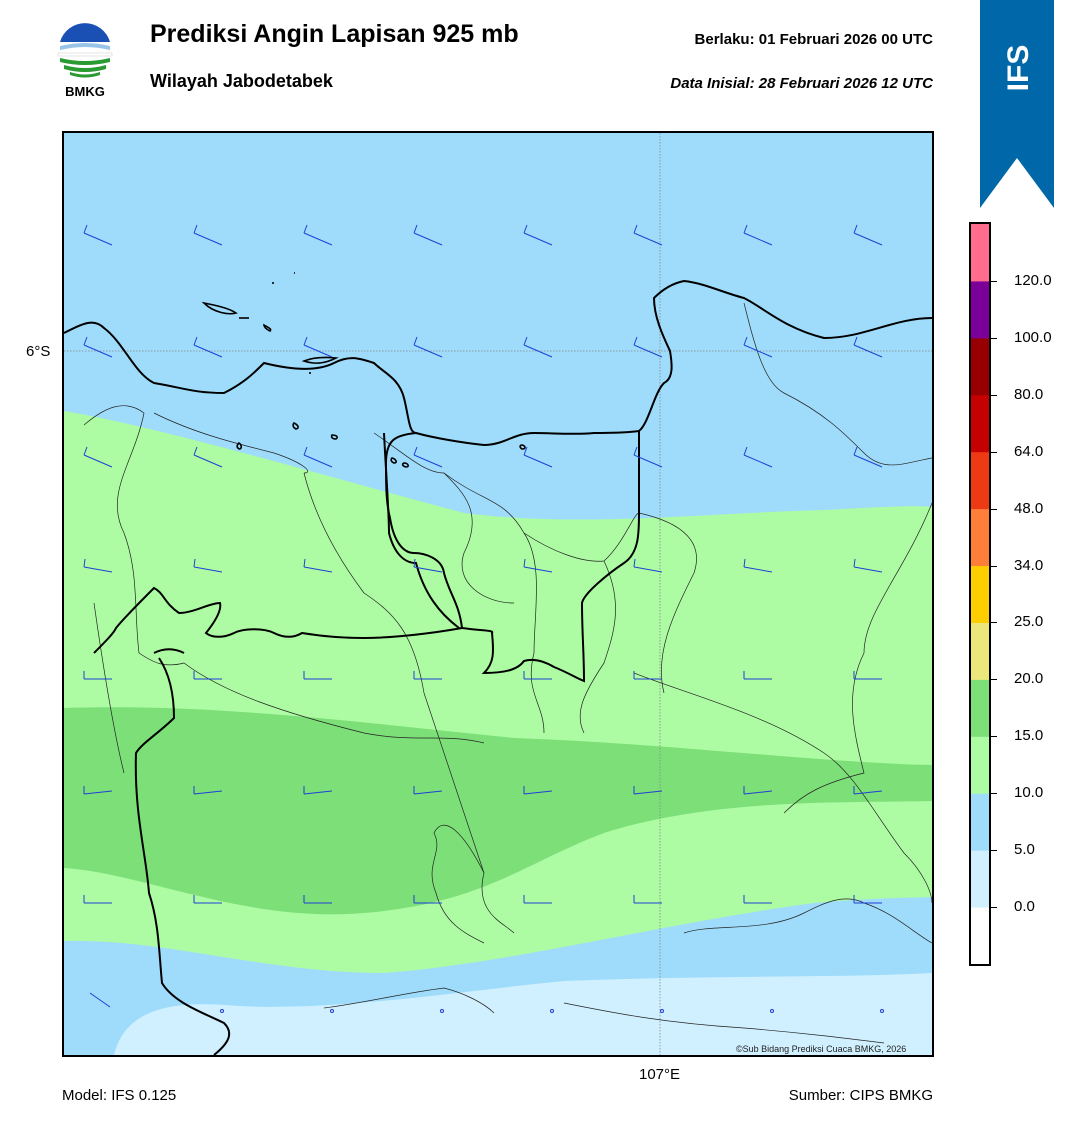 Image resolution: width=1081 pixels, height=1128 pixels. What do you see at coordinates (1029, 508) in the screenshot?
I see `colorbar-tick-label: 48.0` at bounding box center [1029, 508].